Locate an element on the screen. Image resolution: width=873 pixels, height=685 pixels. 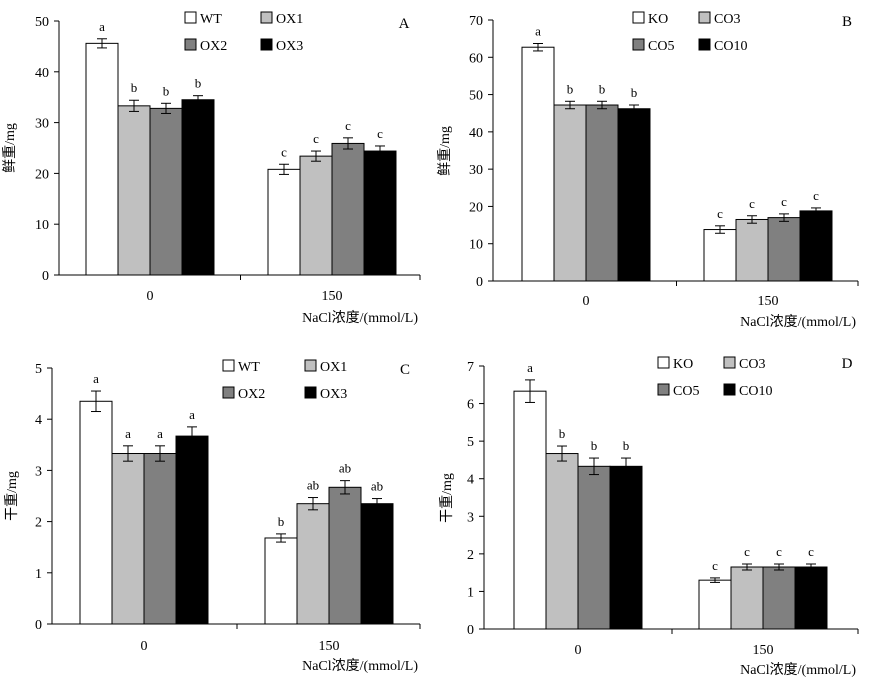
y-tick-label: 30 is located at coordinates (476, 170).